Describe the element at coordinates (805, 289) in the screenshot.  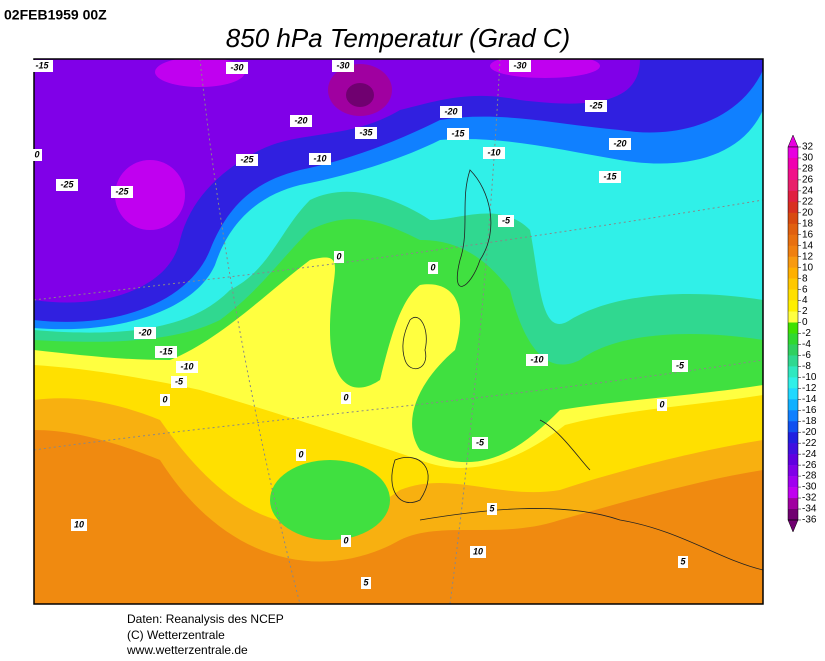
I see `colorbar-tick-label: 6` at that location.